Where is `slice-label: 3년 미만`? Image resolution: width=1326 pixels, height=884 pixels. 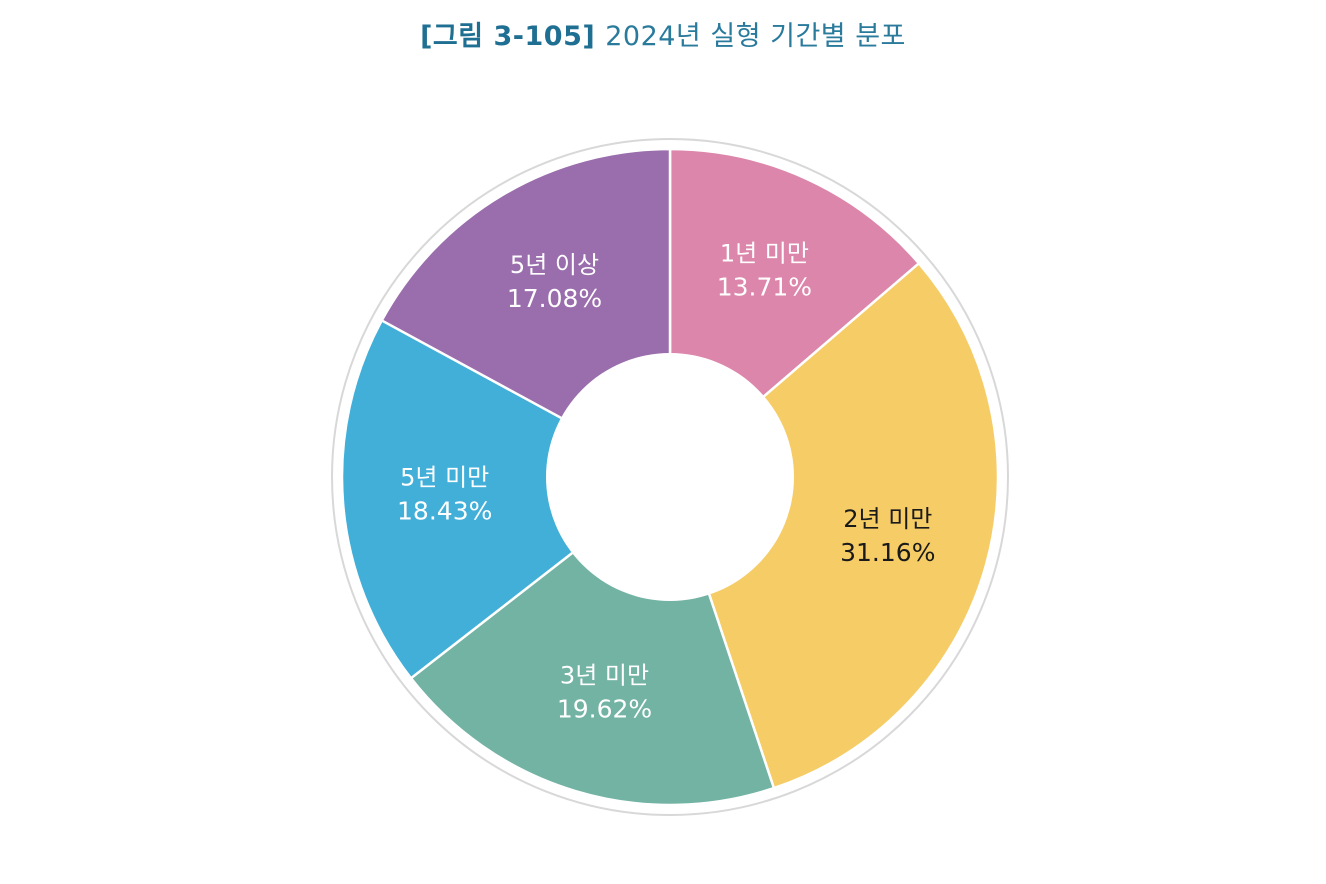 slice-label: 3년 미만 is located at coordinates (604, 675).